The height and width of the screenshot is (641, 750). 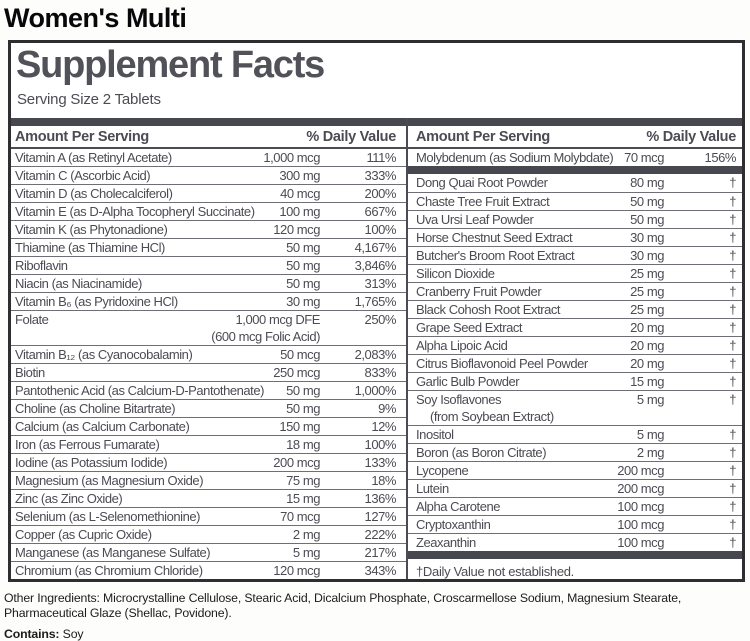 I want to click on ingredient-amount: 70 mcg, so click(x=644, y=157).